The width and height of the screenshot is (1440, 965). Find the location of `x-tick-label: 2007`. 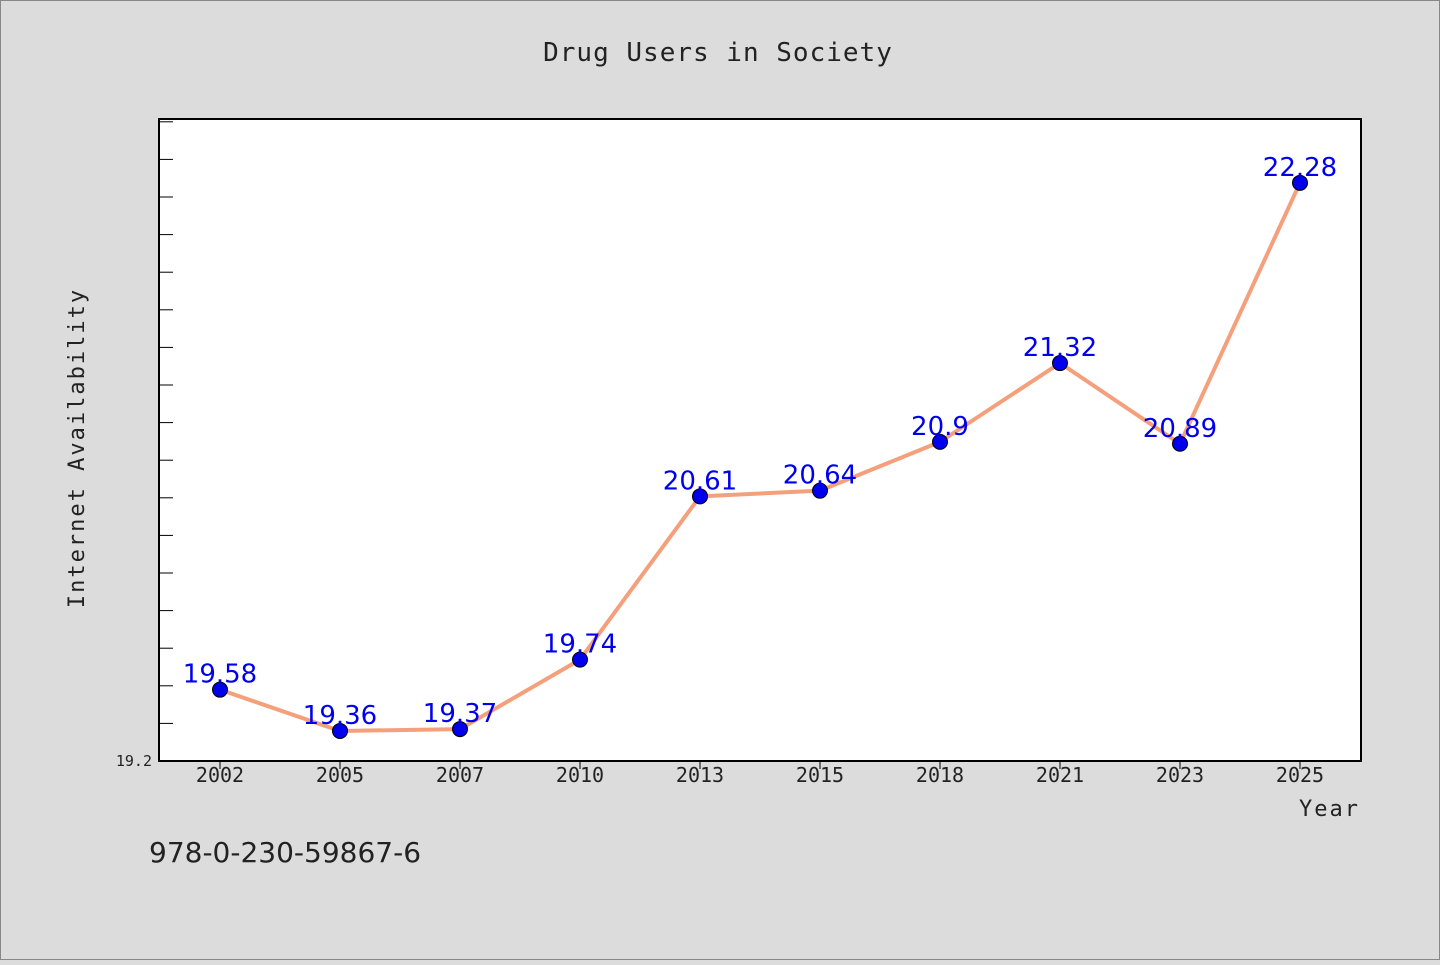

x-tick-label: 2007 is located at coordinates (460, 775).